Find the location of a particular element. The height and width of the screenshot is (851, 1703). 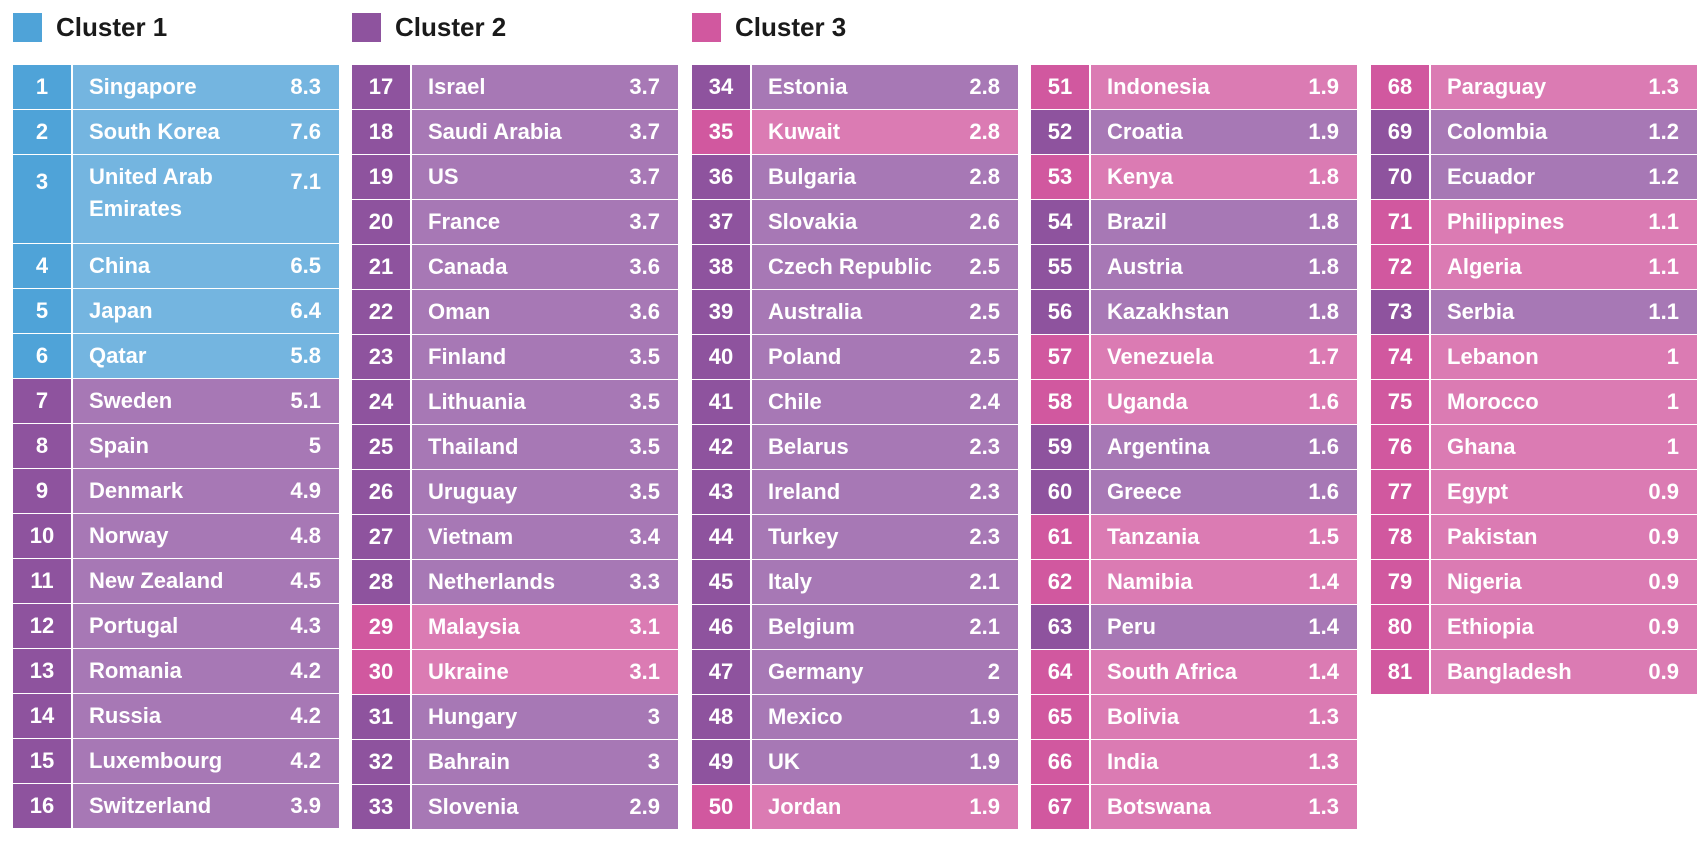

country-cell: South Africa is located at coordinates (1172, 671).